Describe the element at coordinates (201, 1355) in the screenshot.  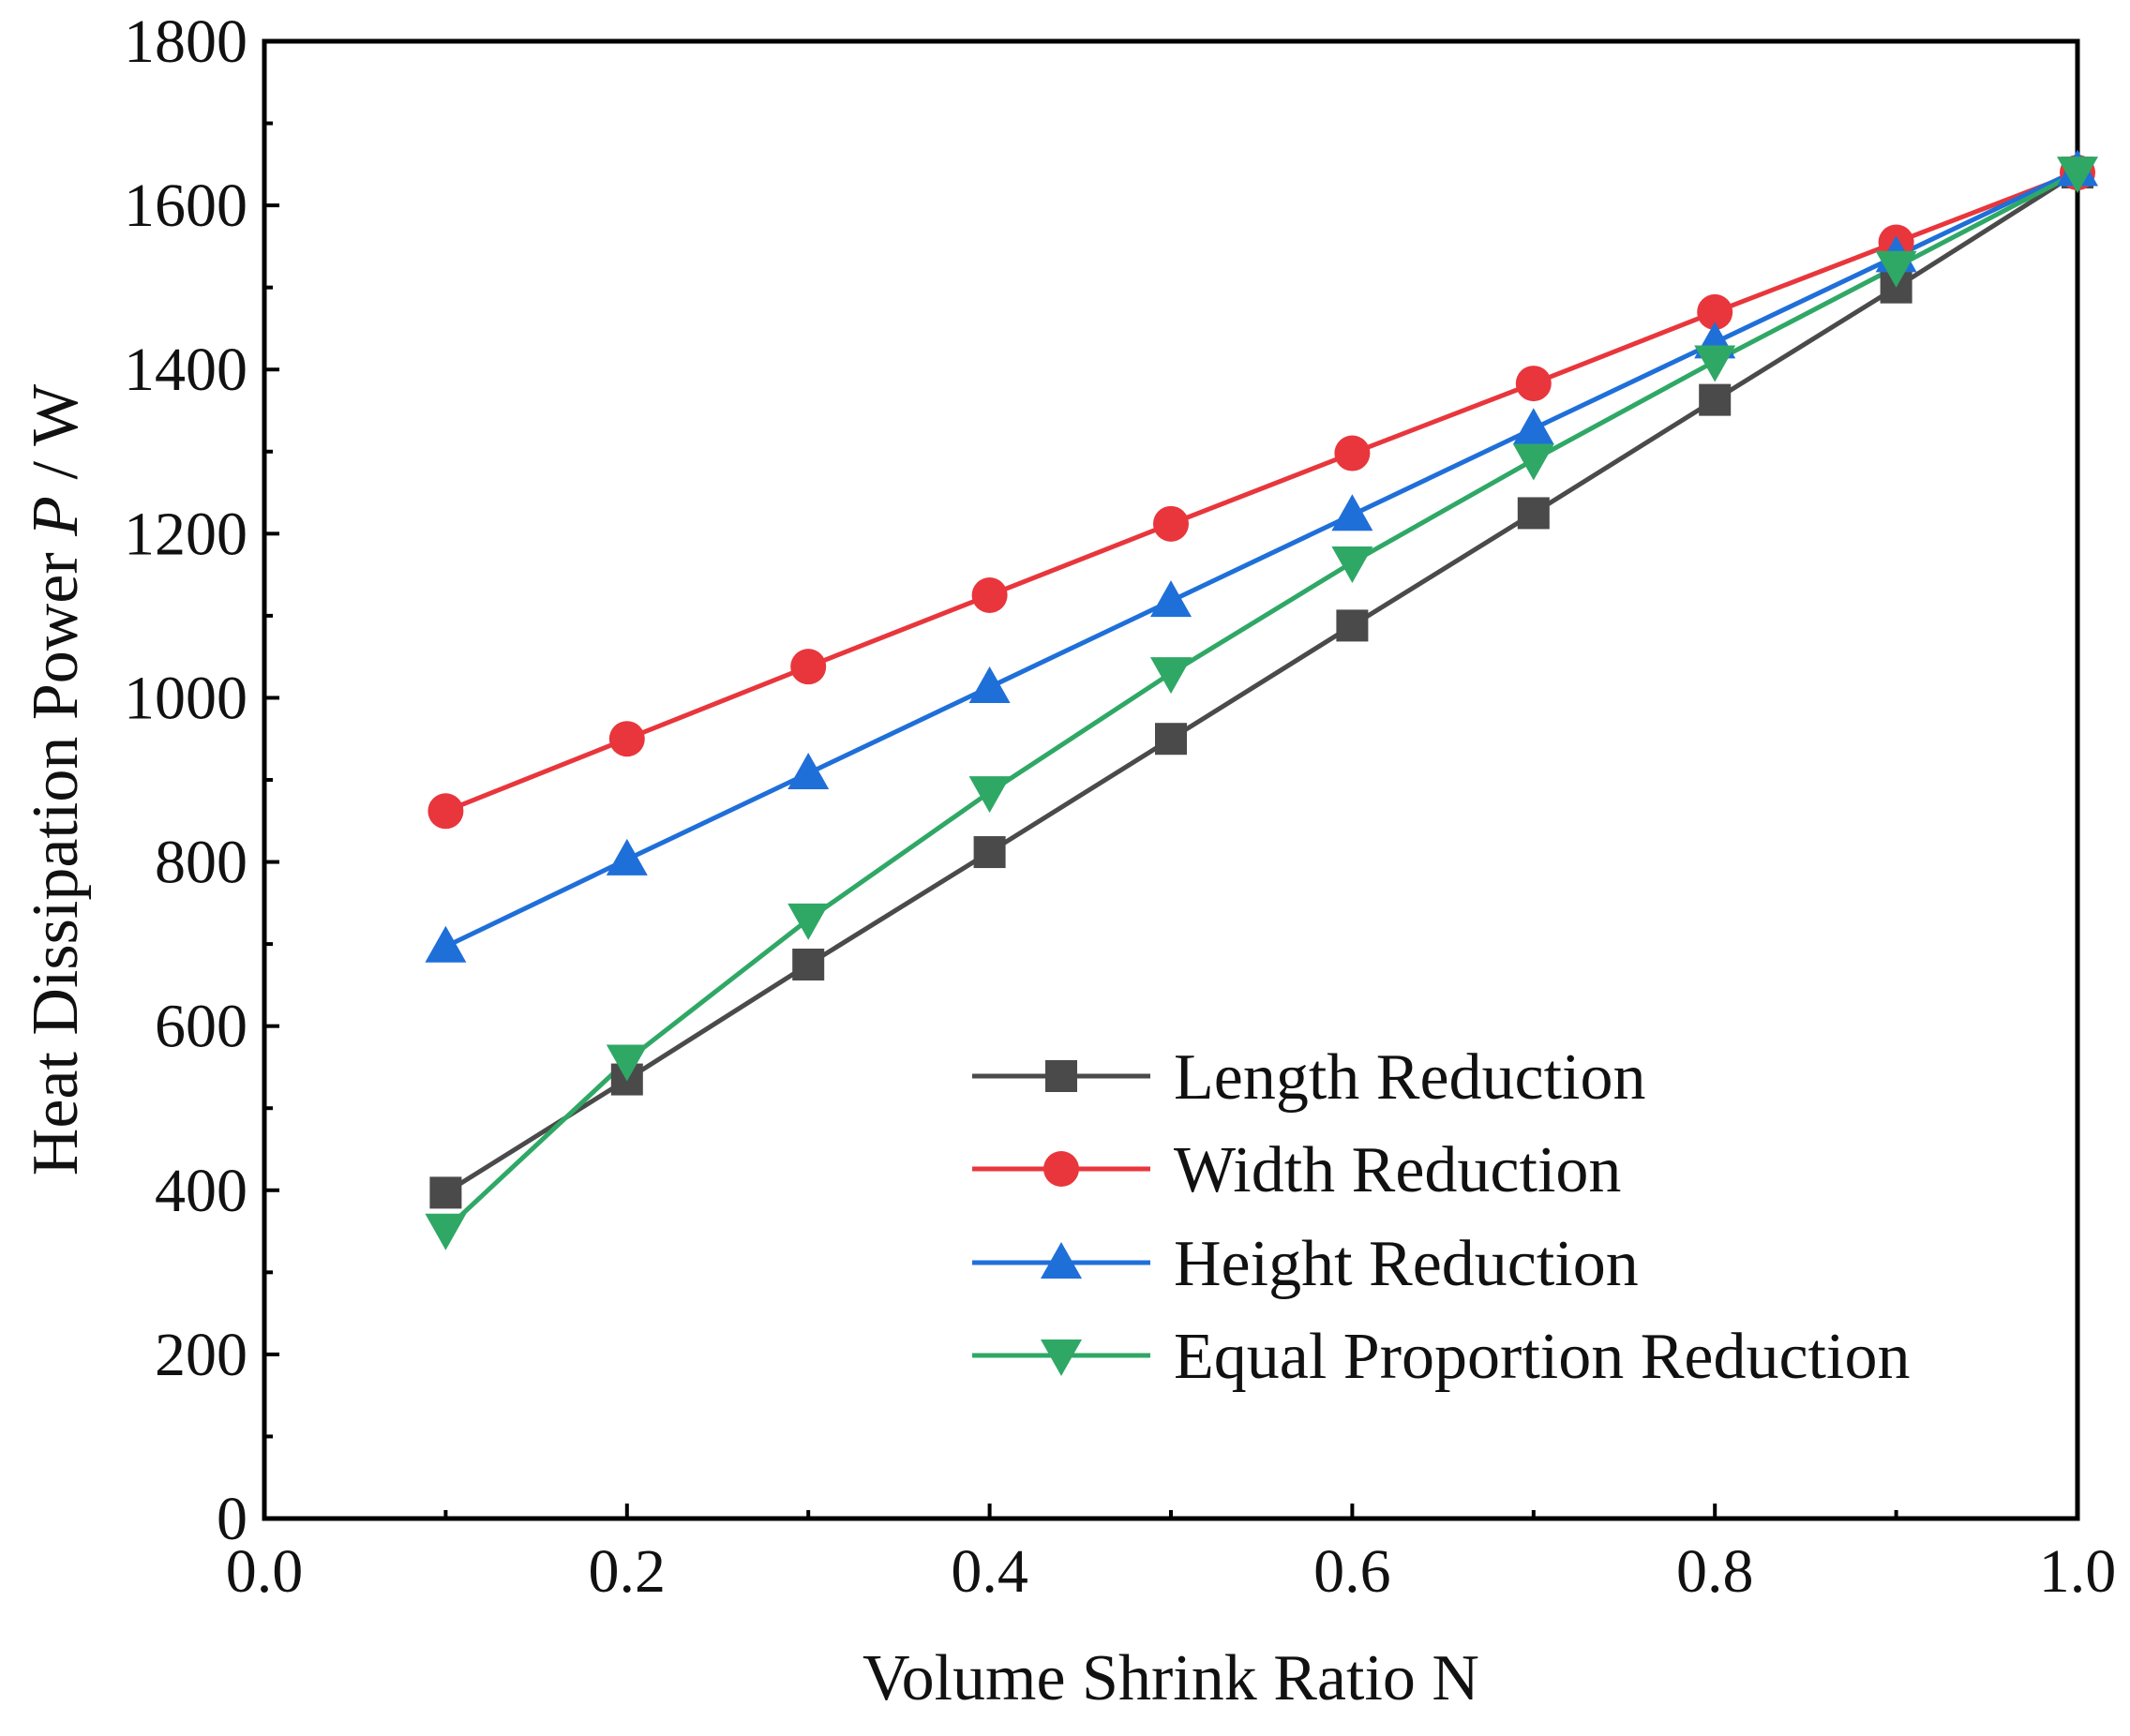
I see `y-tick-label: 200` at that location.